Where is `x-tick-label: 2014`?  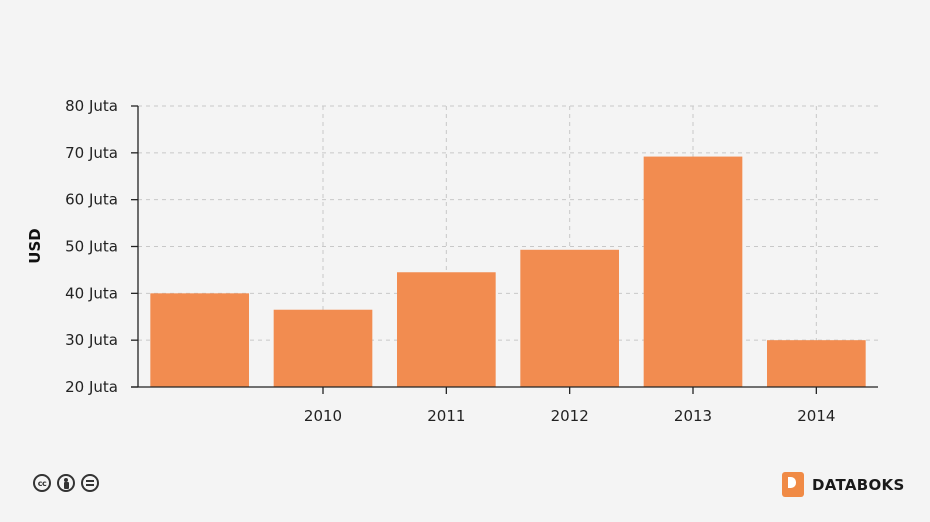 x-tick-label: 2014 is located at coordinates (816, 416).